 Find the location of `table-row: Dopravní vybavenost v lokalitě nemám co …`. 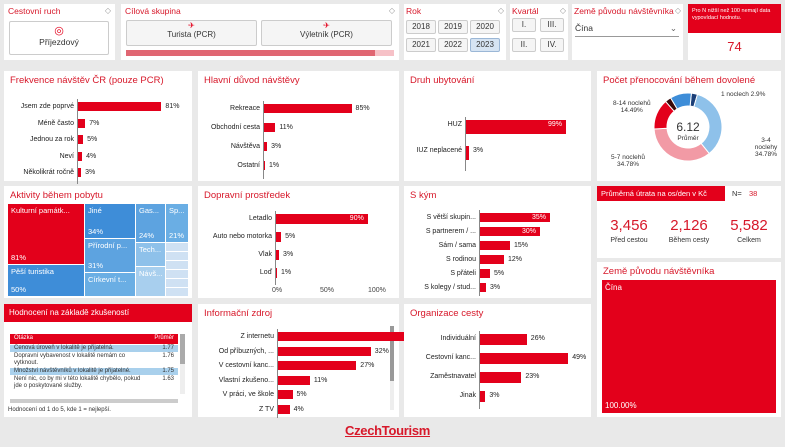

table-row: Dopravní vybavenost v lokalitě nemám co … is located at coordinates (94, 359).